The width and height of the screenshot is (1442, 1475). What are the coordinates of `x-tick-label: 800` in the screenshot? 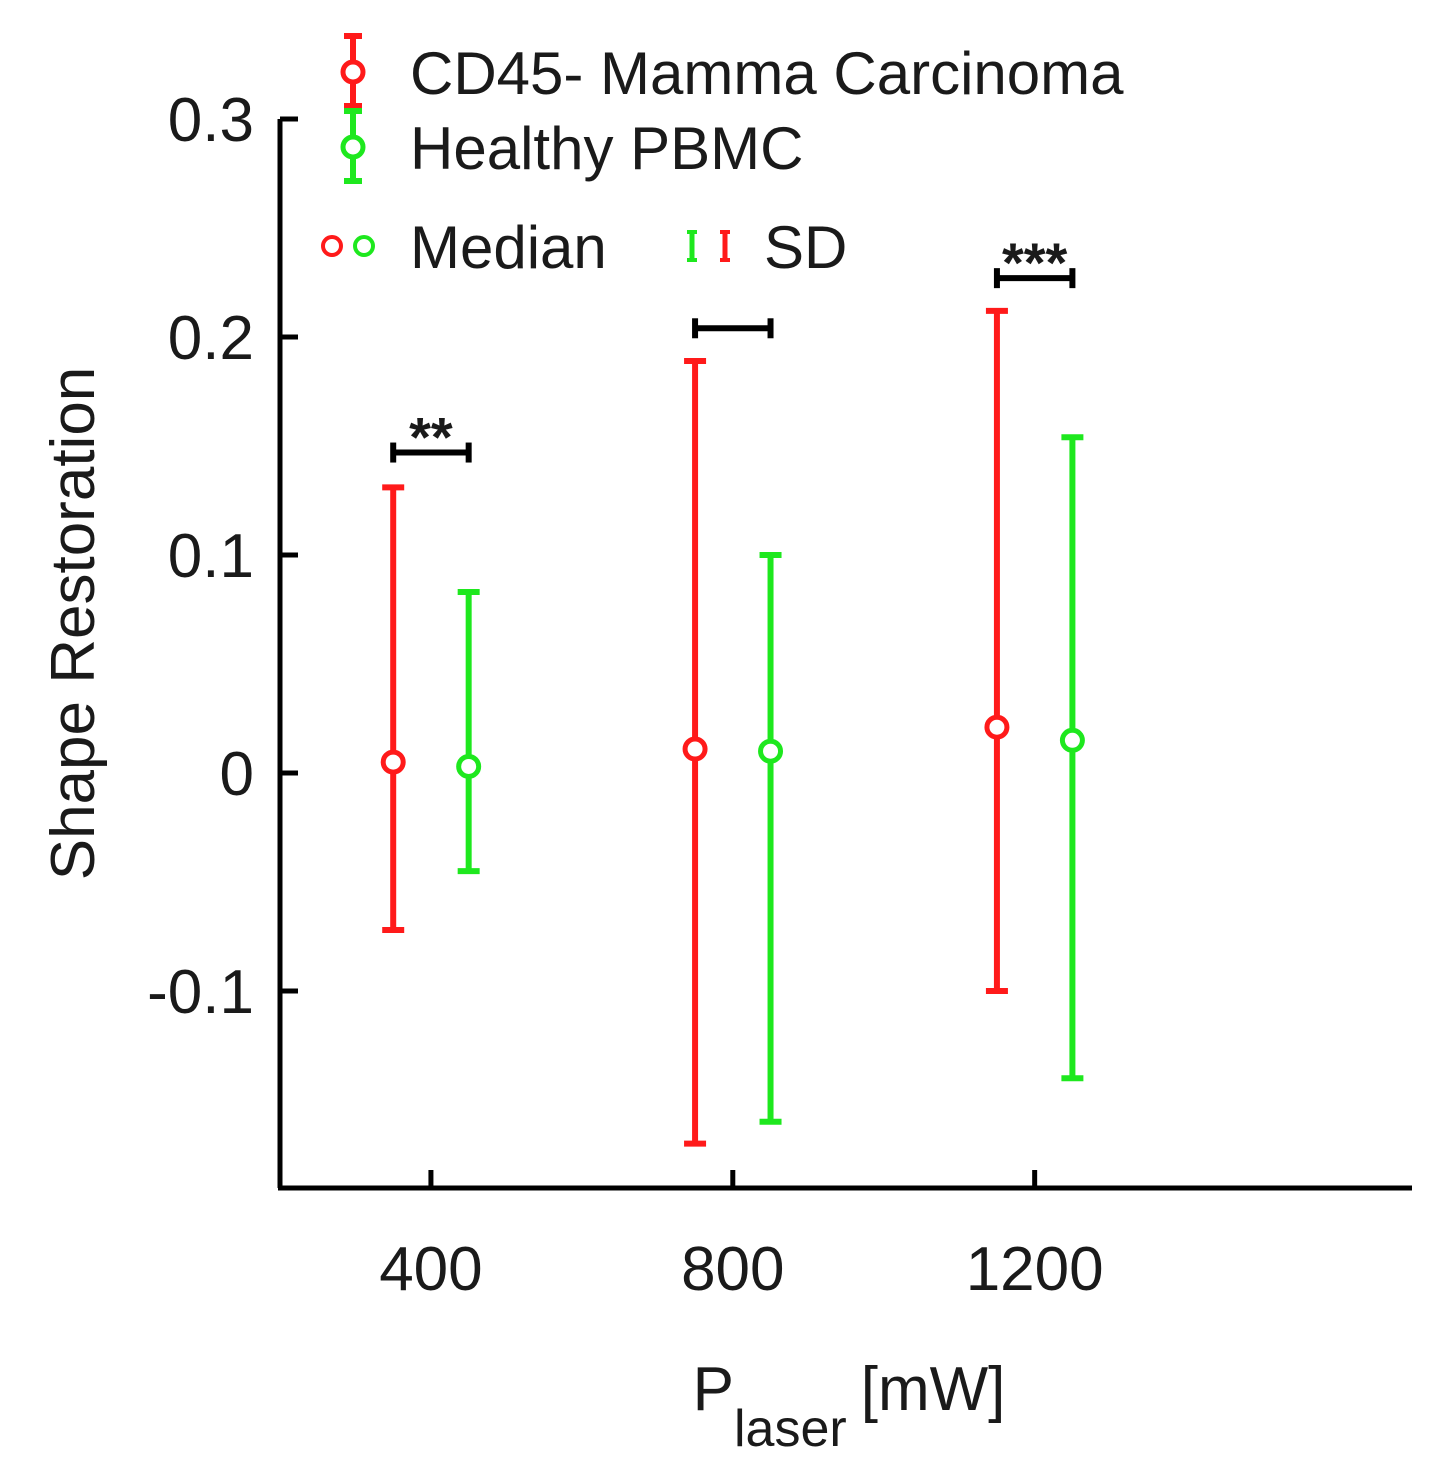 It's located at (732, 1269).